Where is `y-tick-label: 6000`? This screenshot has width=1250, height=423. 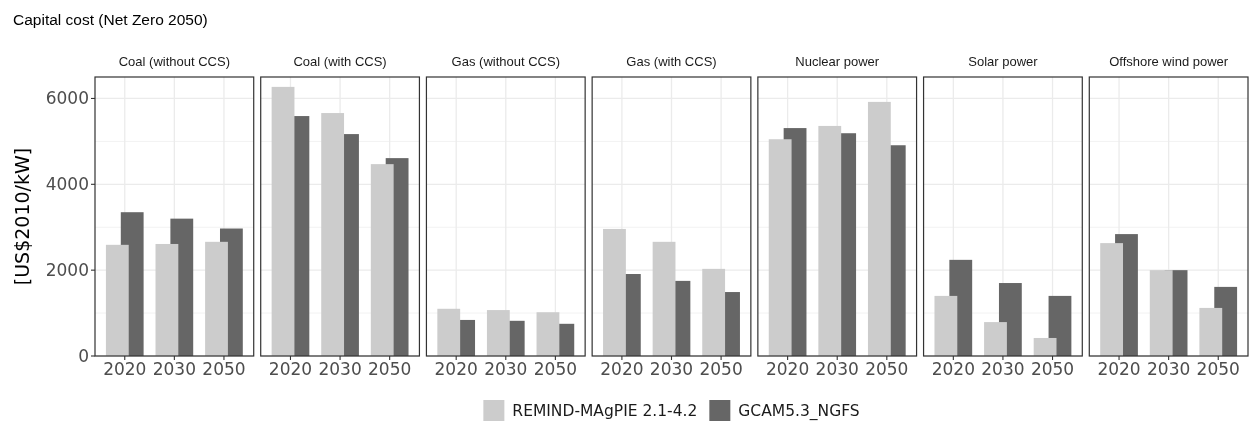 y-tick-label: 6000 is located at coordinates (67, 98).